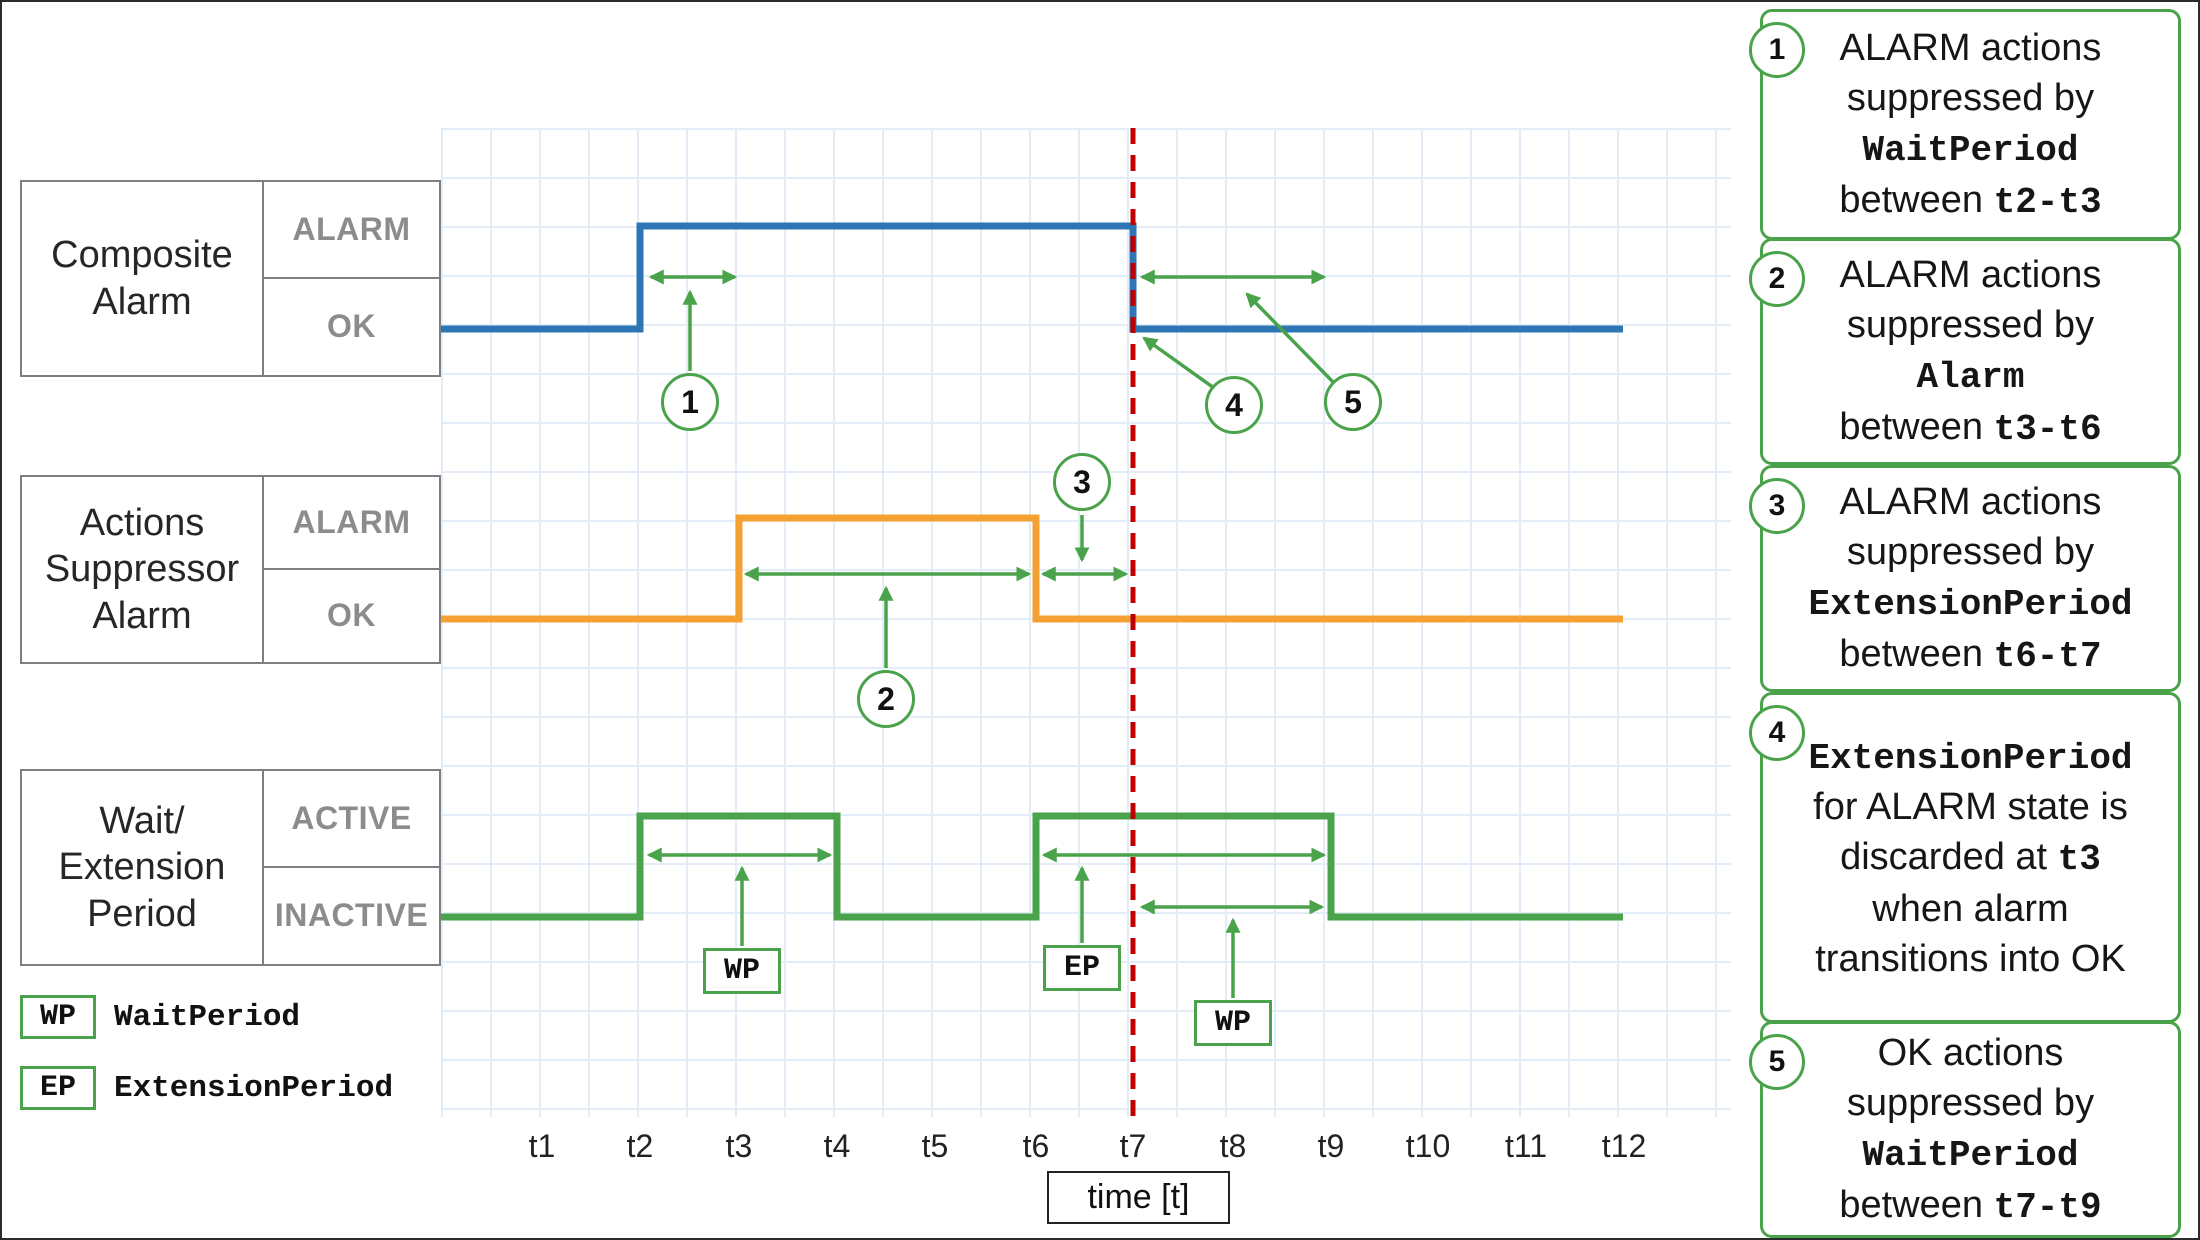  I want to click on axis-tick: t6, so click(1036, 1146).